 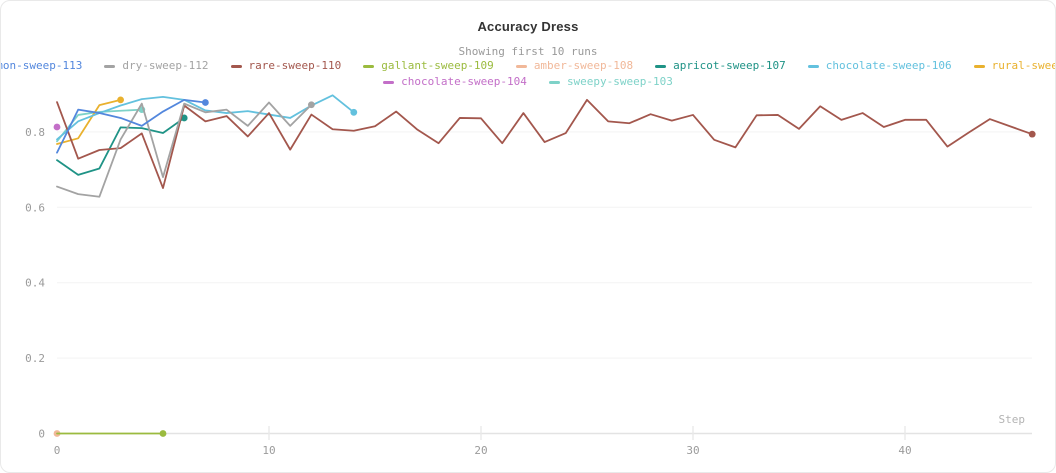 I want to click on legend-label: gallant-sweep-109, so click(x=437, y=65).